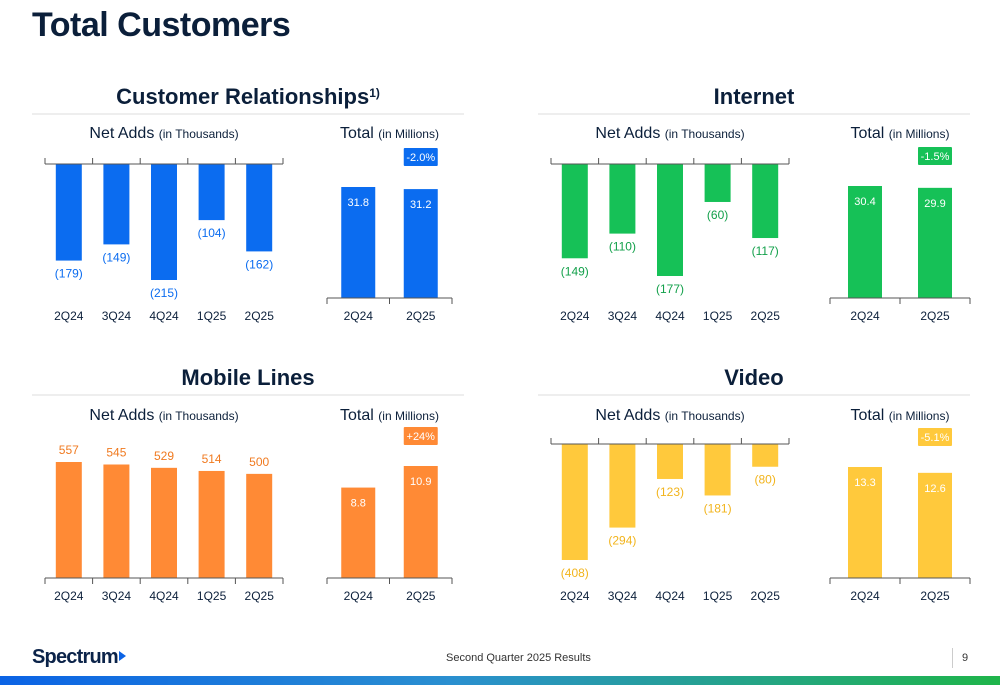 The image size is (1000, 685). I want to click on net-adds-value-label: (117), so click(765, 251).